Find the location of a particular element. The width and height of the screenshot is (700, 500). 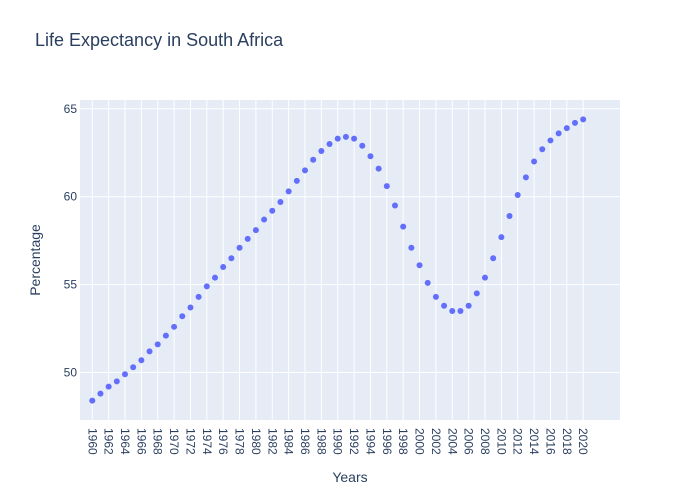

x-tick-label: 1996 is located at coordinates (387, 441).